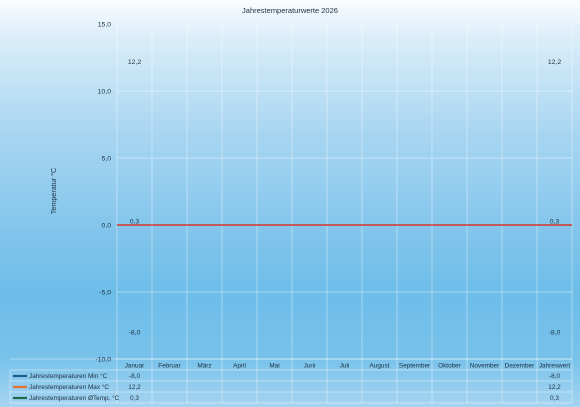  Describe the element at coordinates (204, 366) in the screenshot. I see `category-label: März` at that location.